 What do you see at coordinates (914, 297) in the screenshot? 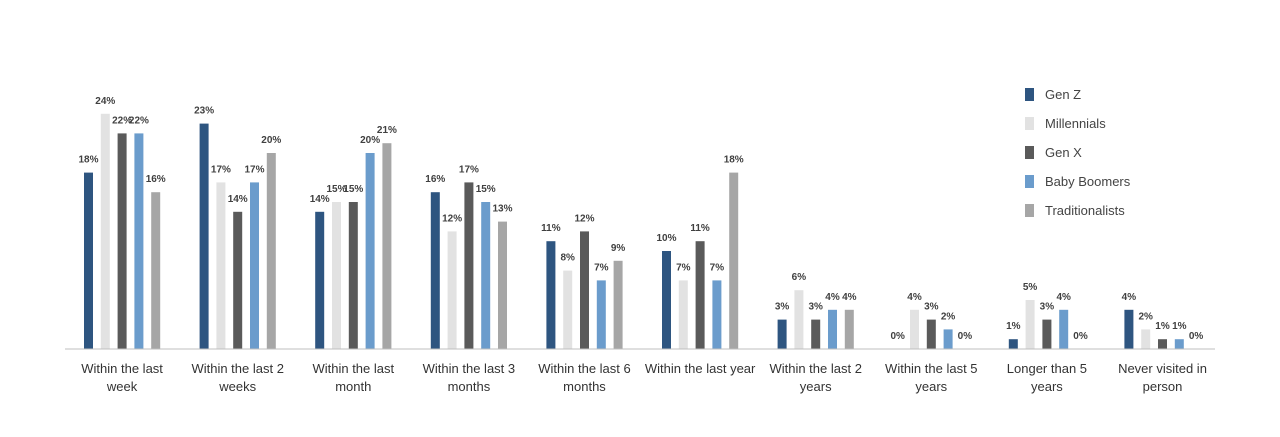
I see `value-label-millennials-8: 4%` at bounding box center [914, 297].